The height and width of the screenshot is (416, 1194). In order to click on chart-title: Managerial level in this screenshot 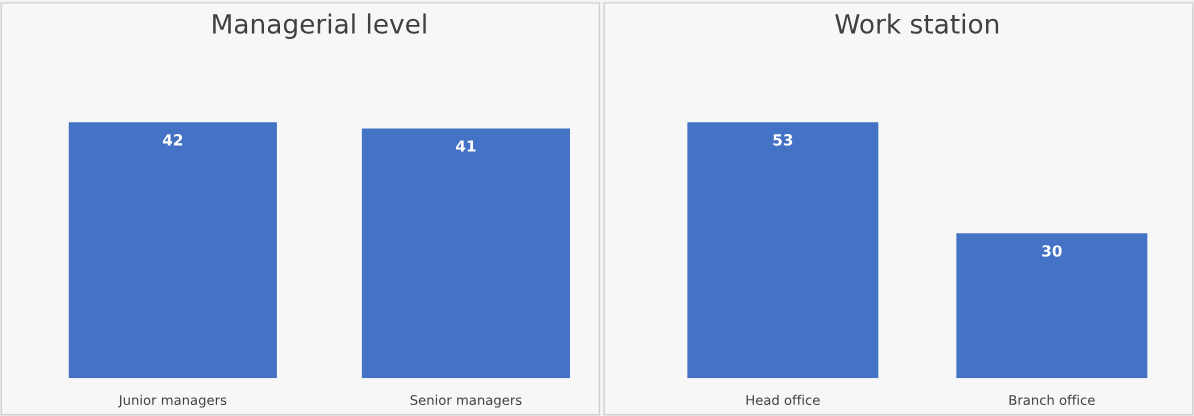, I will do `click(319, 26)`.